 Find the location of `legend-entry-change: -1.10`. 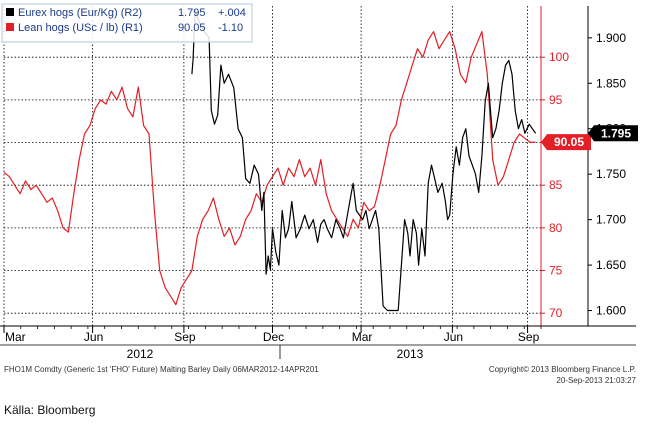

legend-entry-change: -1.10 is located at coordinates (230, 28).